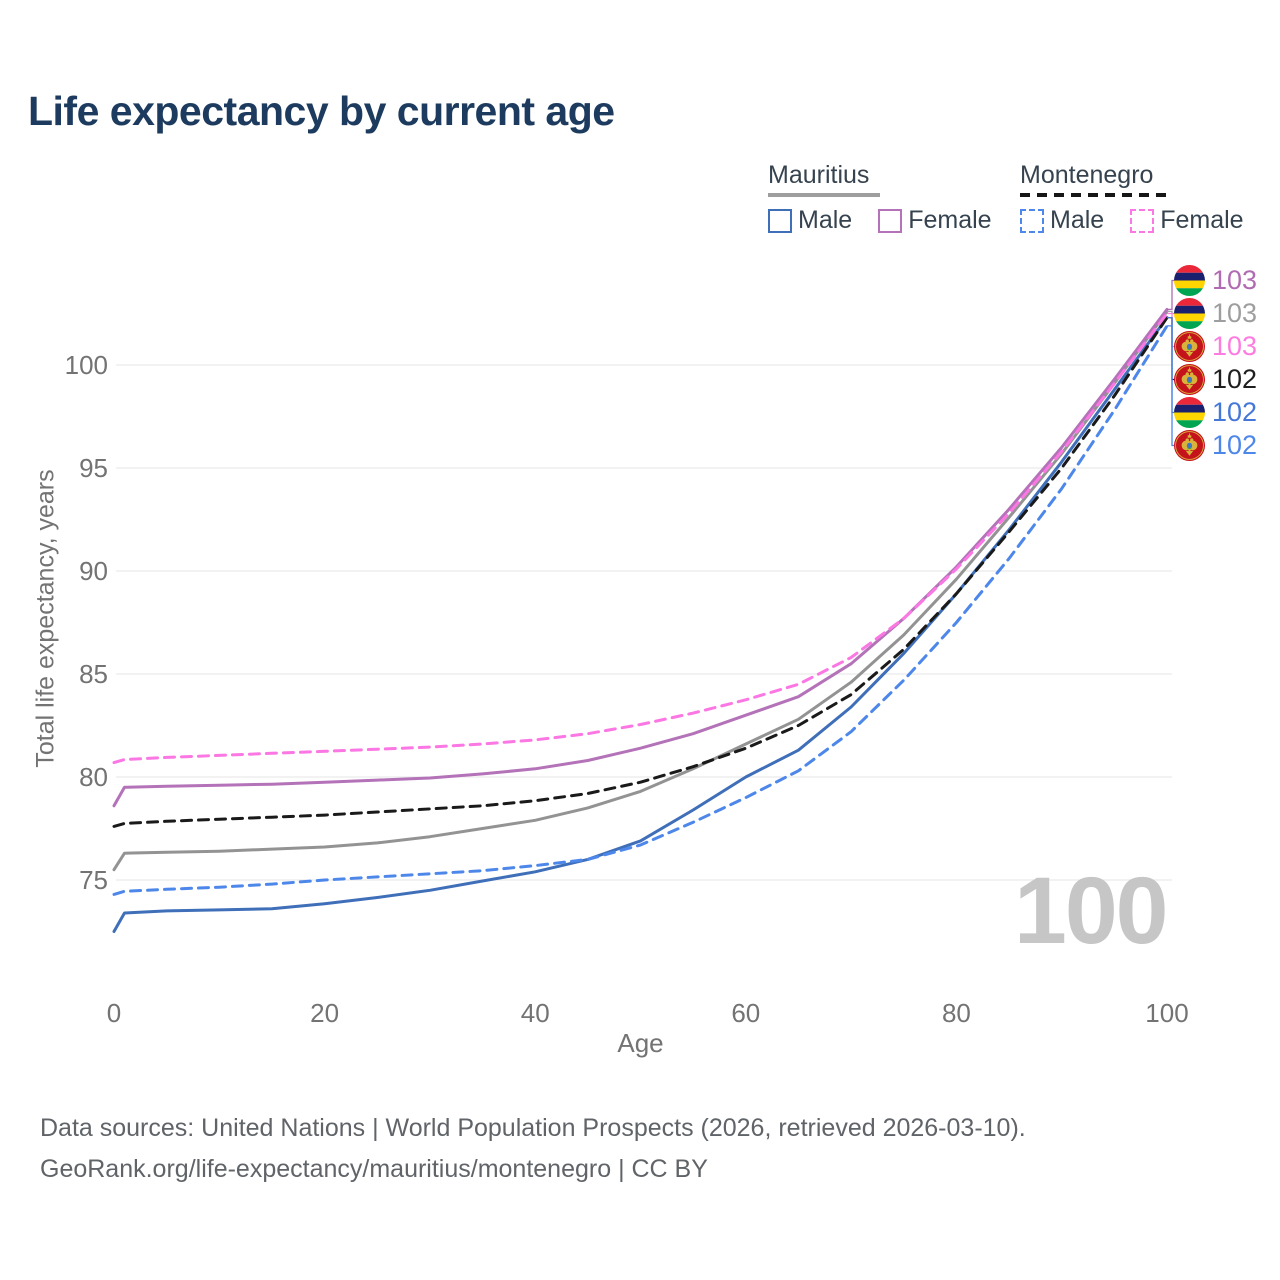  What do you see at coordinates (114, 1013) in the screenshot?
I see `x-tick-0: 0` at bounding box center [114, 1013].